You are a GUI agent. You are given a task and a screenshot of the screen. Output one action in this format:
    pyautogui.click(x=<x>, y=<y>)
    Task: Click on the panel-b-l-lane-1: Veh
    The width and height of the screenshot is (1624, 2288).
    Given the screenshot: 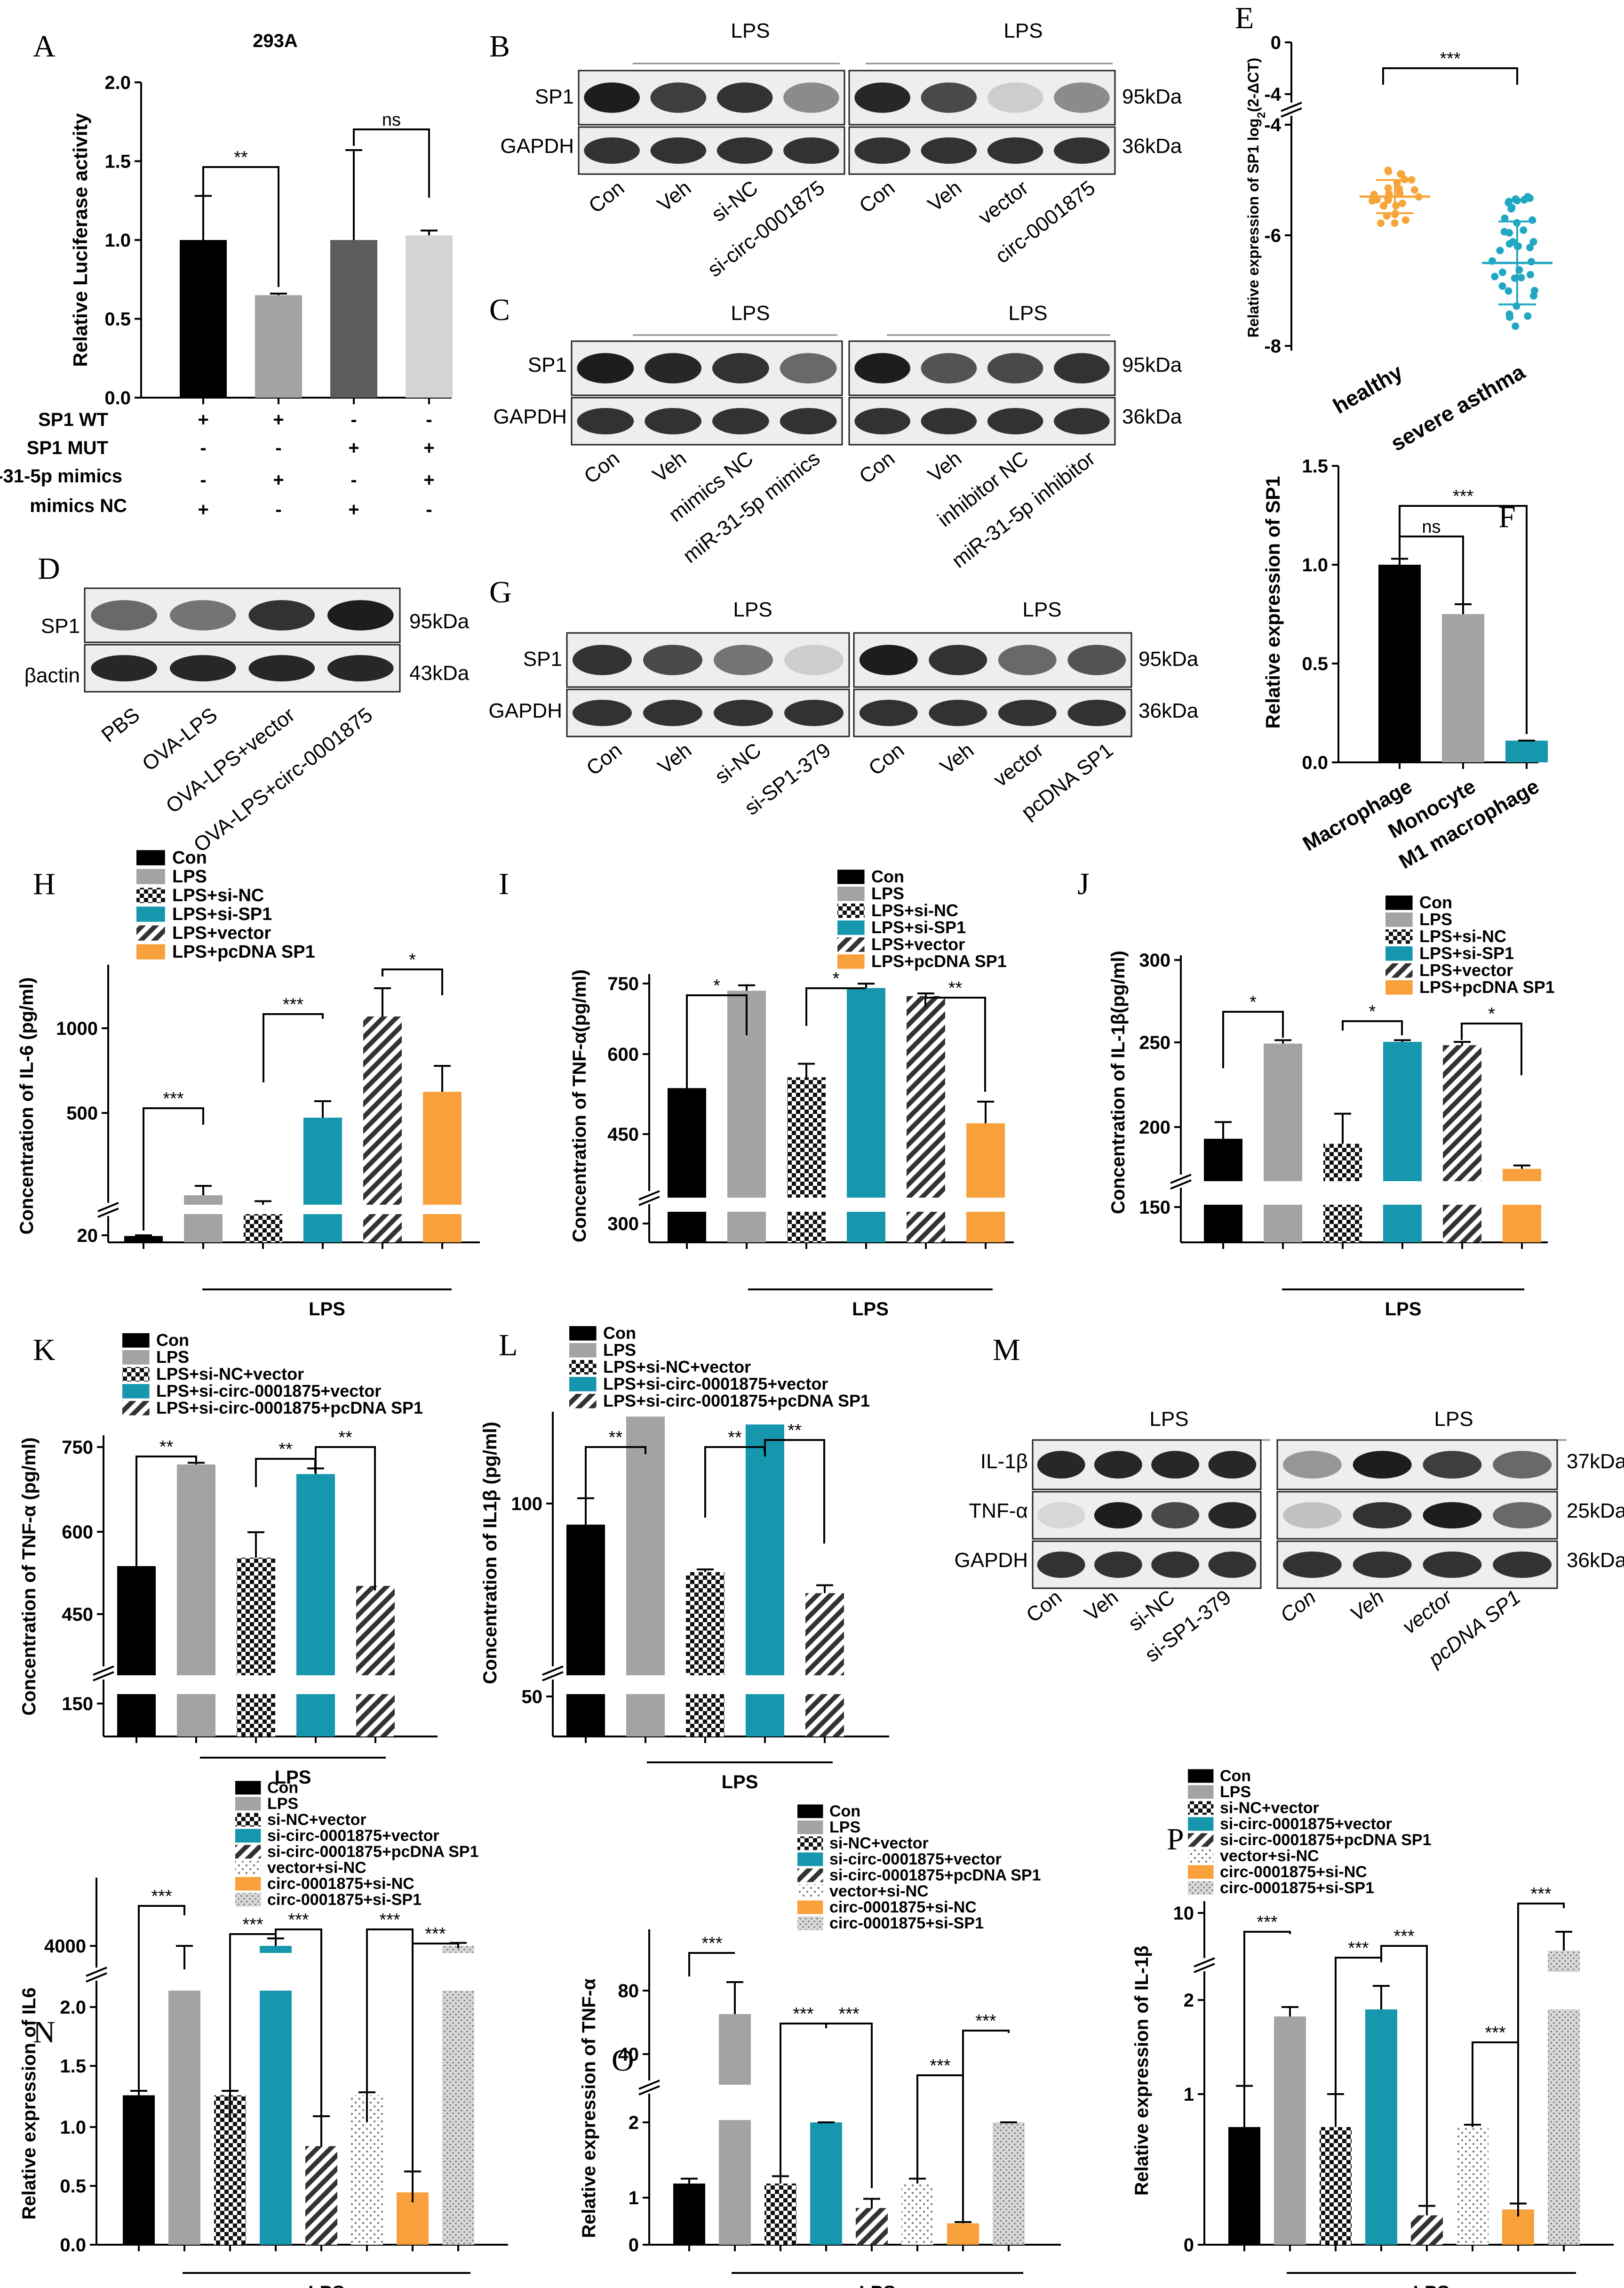 What is the action you would take?
    pyautogui.click(x=674, y=196)
    